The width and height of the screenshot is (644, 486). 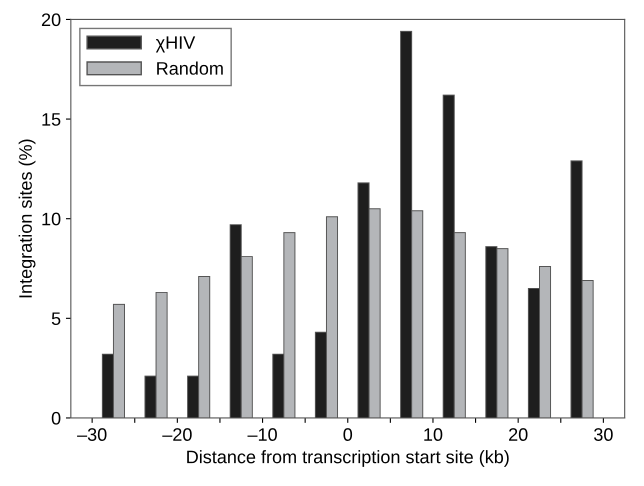 What do you see at coordinates (348, 458) in the screenshot?
I see `x-axis-title: Distance from transcription start site (kb)` at bounding box center [348, 458].